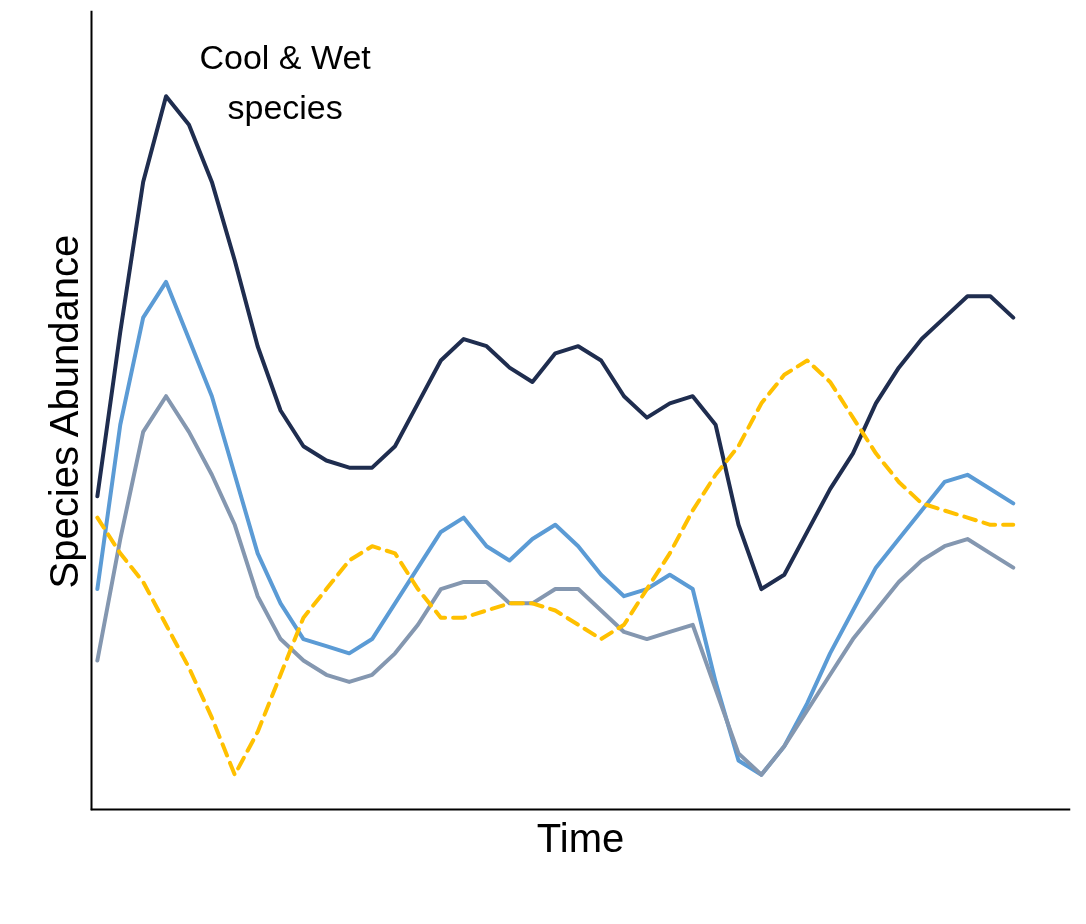  Describe the element at coordinates (580, 837) in the screenshot. I see `x-axis-title: Time` at that location.